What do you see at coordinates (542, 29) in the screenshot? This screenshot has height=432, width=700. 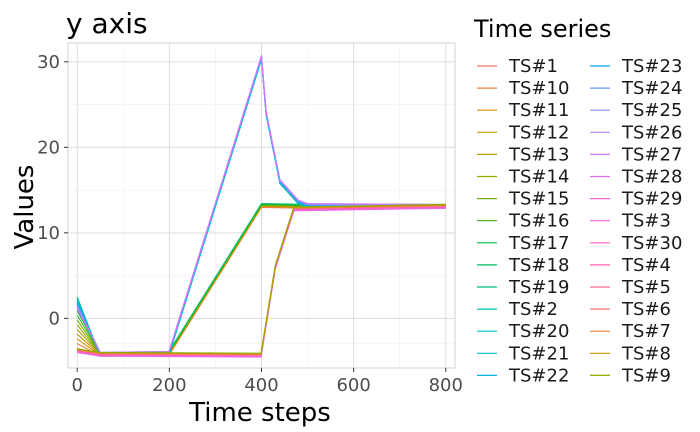 I see `legend-title: Time series` at bounding box center [542, 29].